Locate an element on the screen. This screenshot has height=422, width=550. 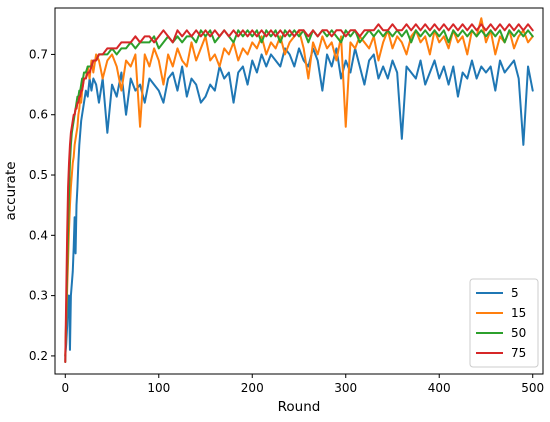
legend-label-15: 15 is located at coordinates (518, 313).